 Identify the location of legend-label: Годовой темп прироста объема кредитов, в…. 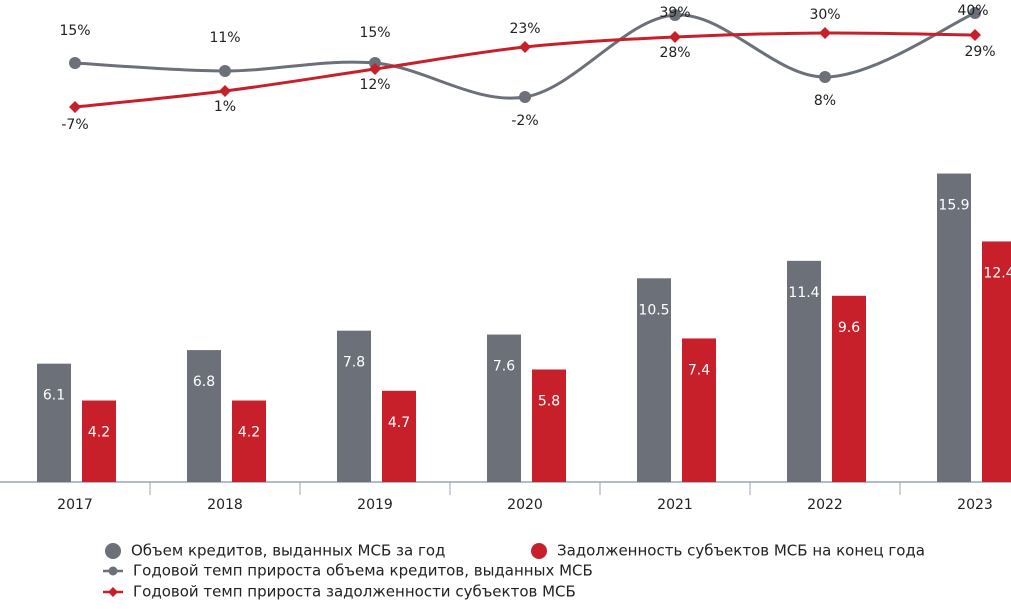
(363, 571).